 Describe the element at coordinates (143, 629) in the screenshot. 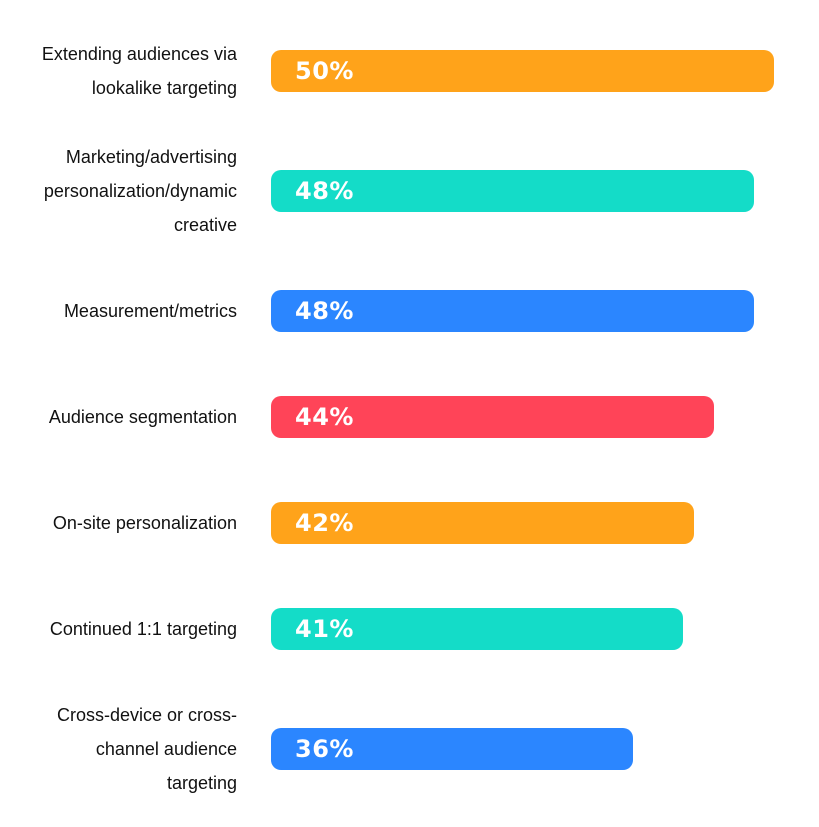

I see `category-label-line: Continued 1:1 targeting` at that location.